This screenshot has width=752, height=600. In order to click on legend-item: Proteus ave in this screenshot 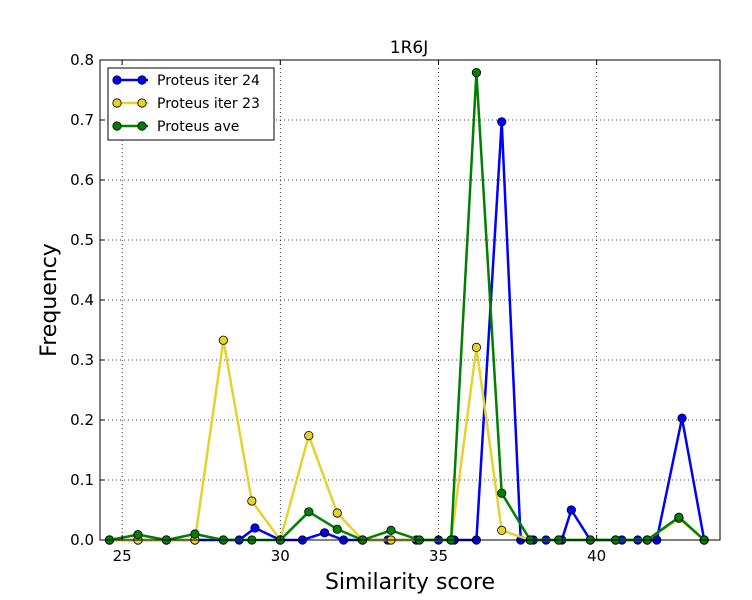, I will do `click(175, 127)`.